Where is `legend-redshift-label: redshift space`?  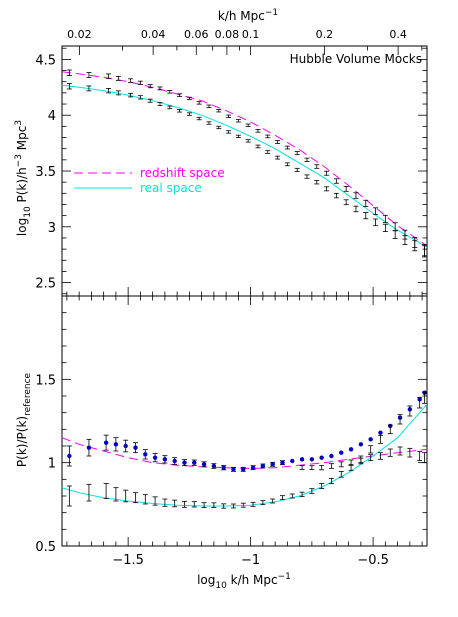
legend-redshift-label: redshift space is located at coordinates (182, 173).